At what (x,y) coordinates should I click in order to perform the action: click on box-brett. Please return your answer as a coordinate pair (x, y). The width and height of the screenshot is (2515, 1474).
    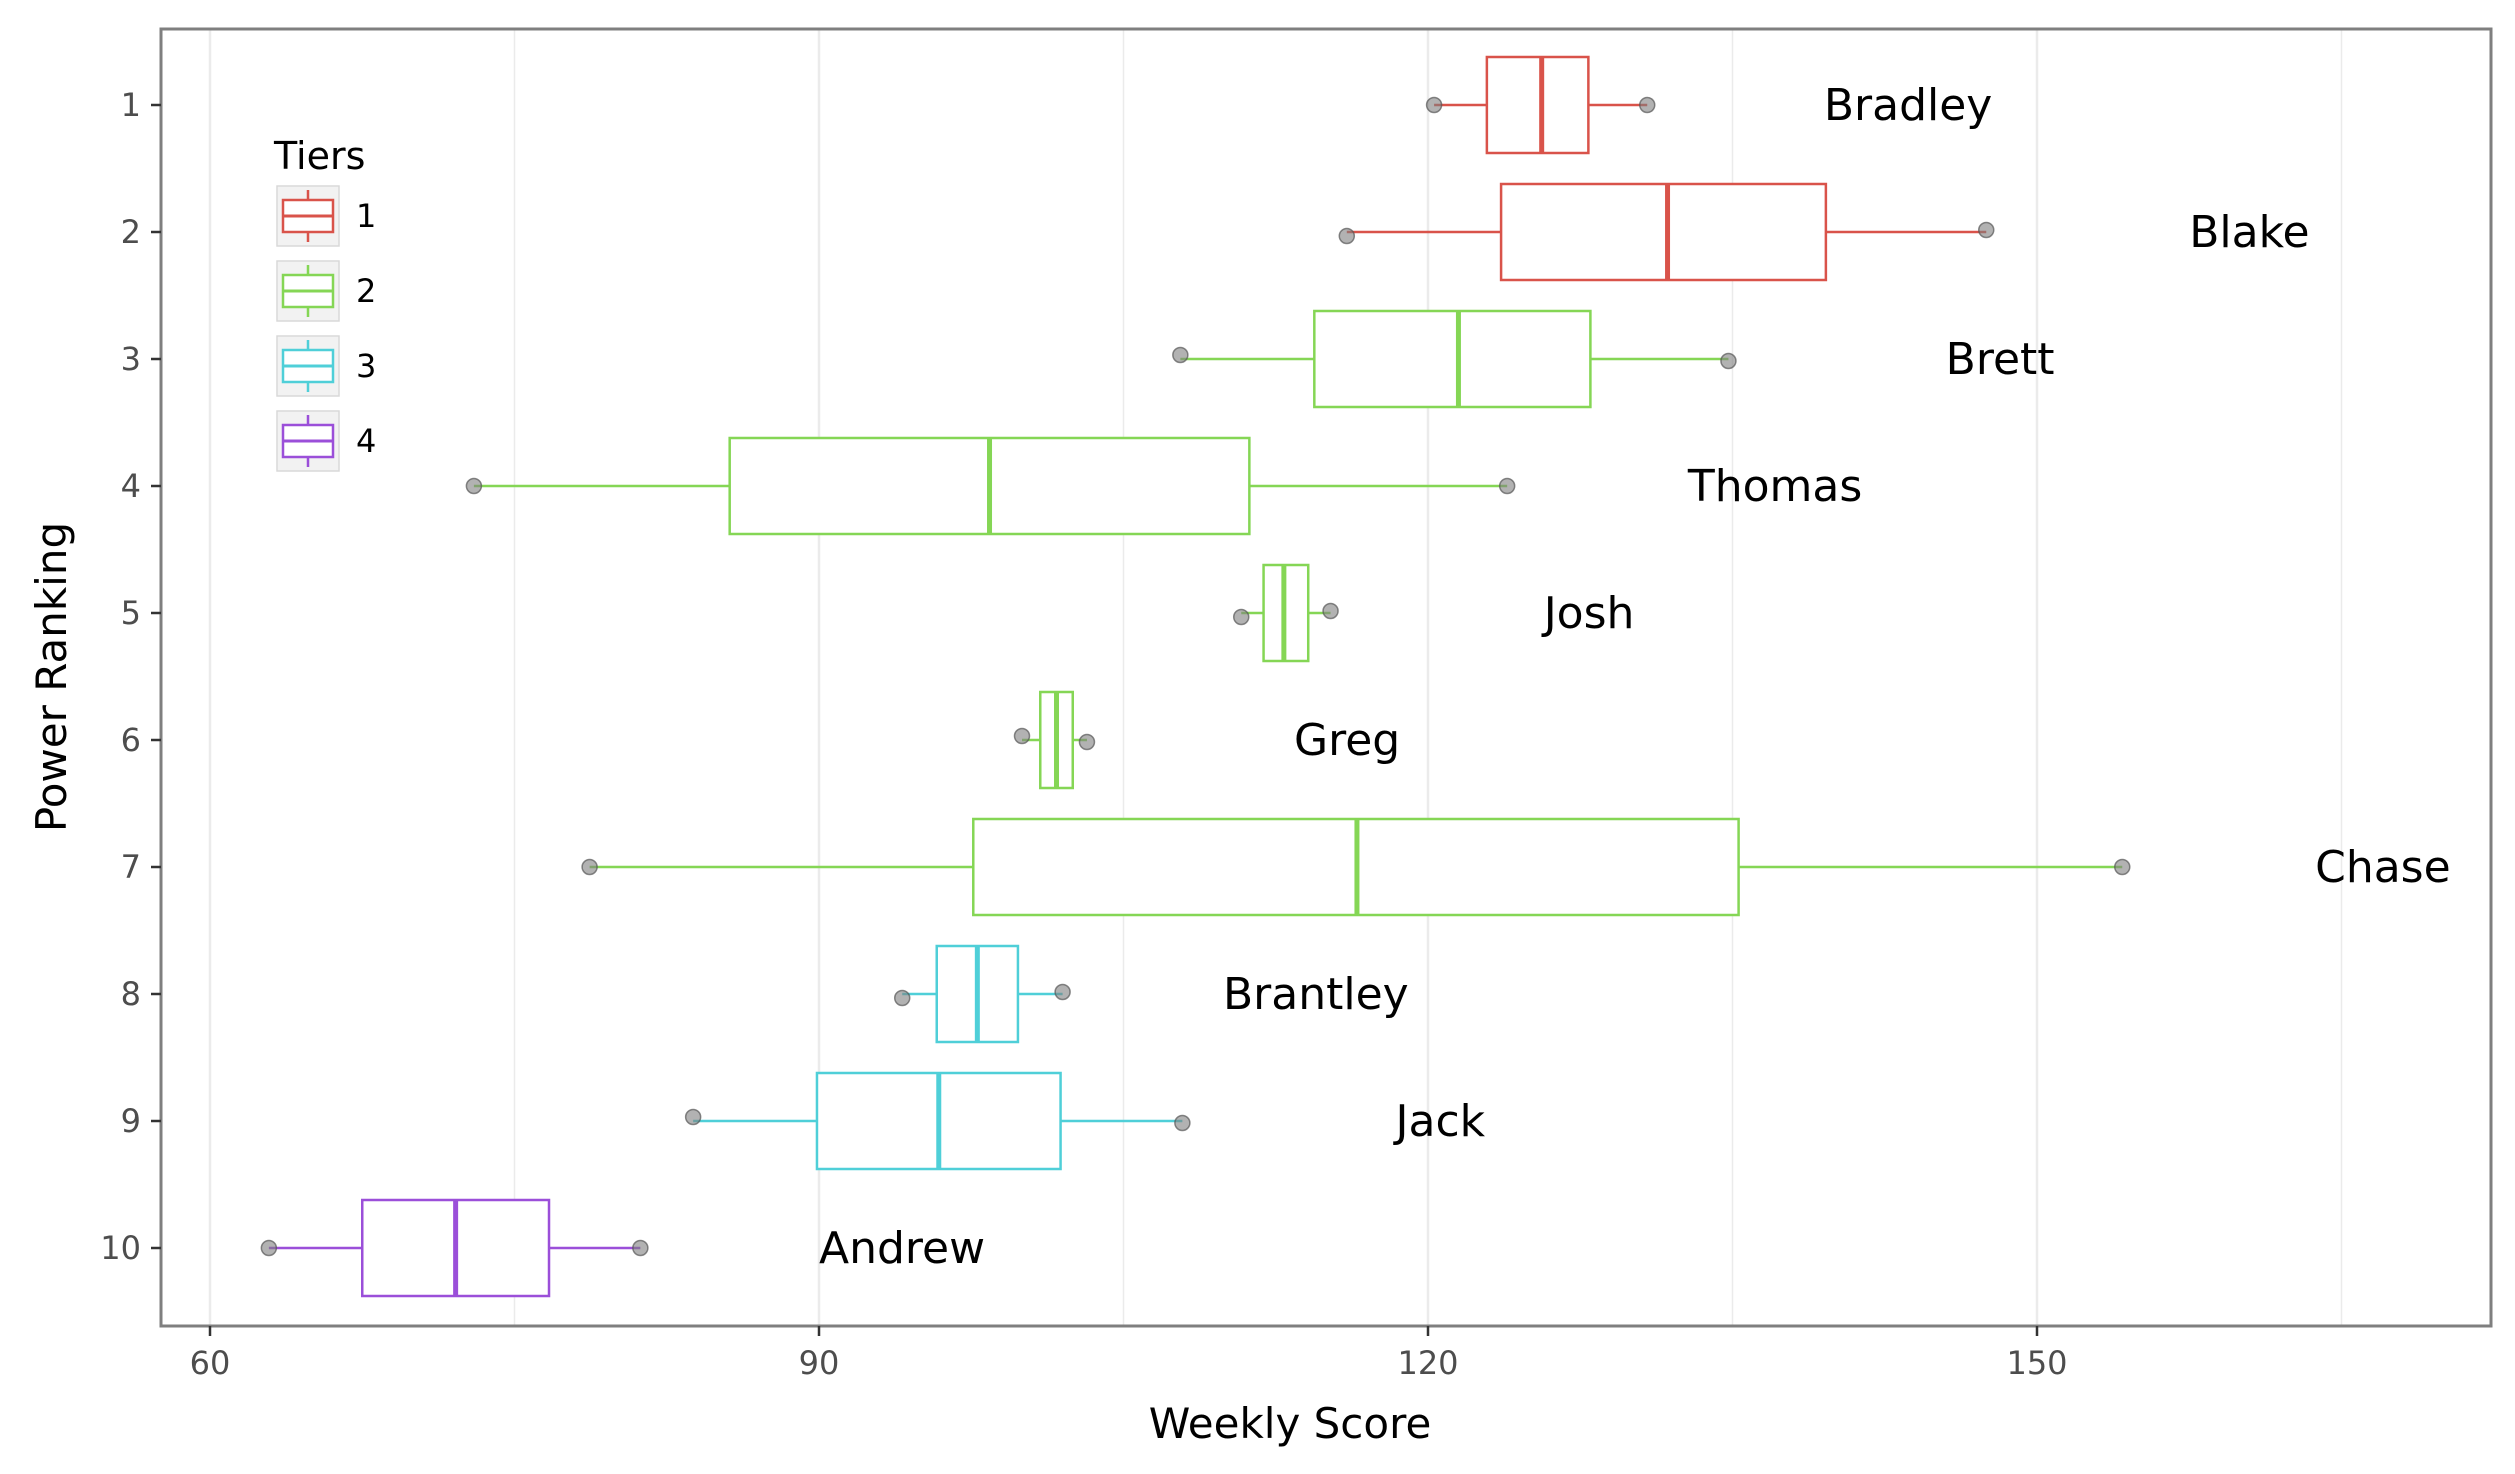
    Looking at the image, I should click on (1454, 359).